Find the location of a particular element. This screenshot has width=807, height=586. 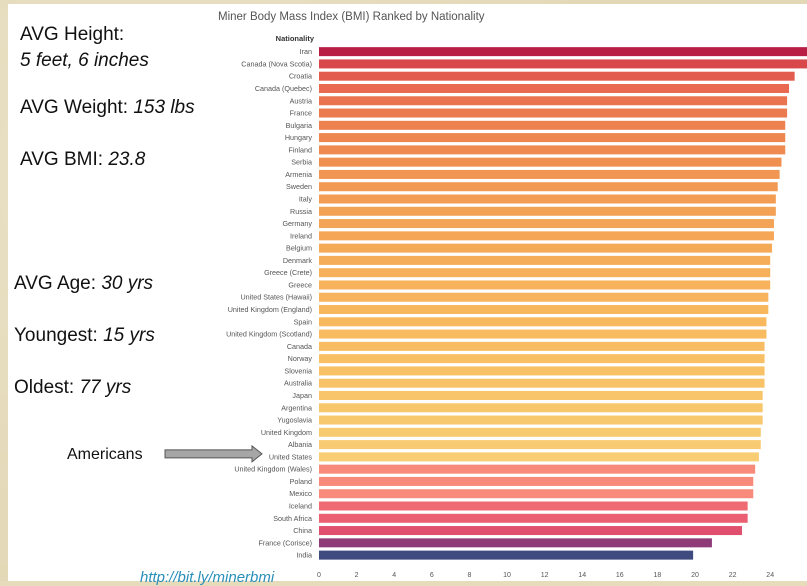

bar-france is located at coordinates (553, 113).